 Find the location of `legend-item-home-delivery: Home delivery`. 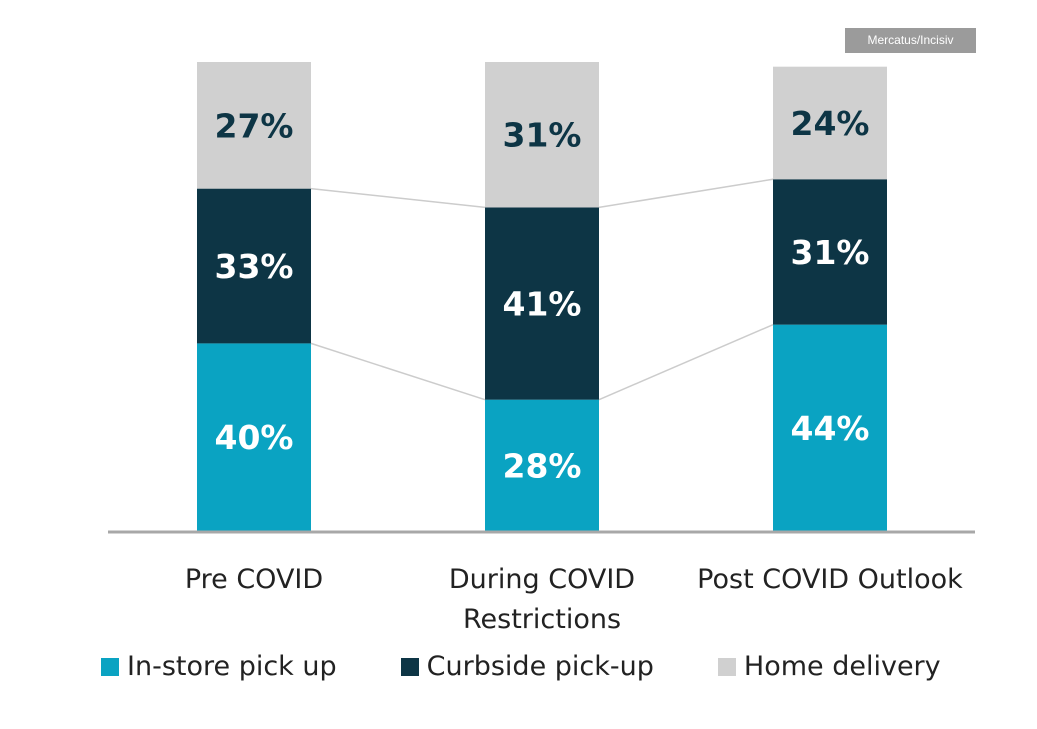

legend-item-home-delivery: Home delivery is located at coordinates (829, 666).